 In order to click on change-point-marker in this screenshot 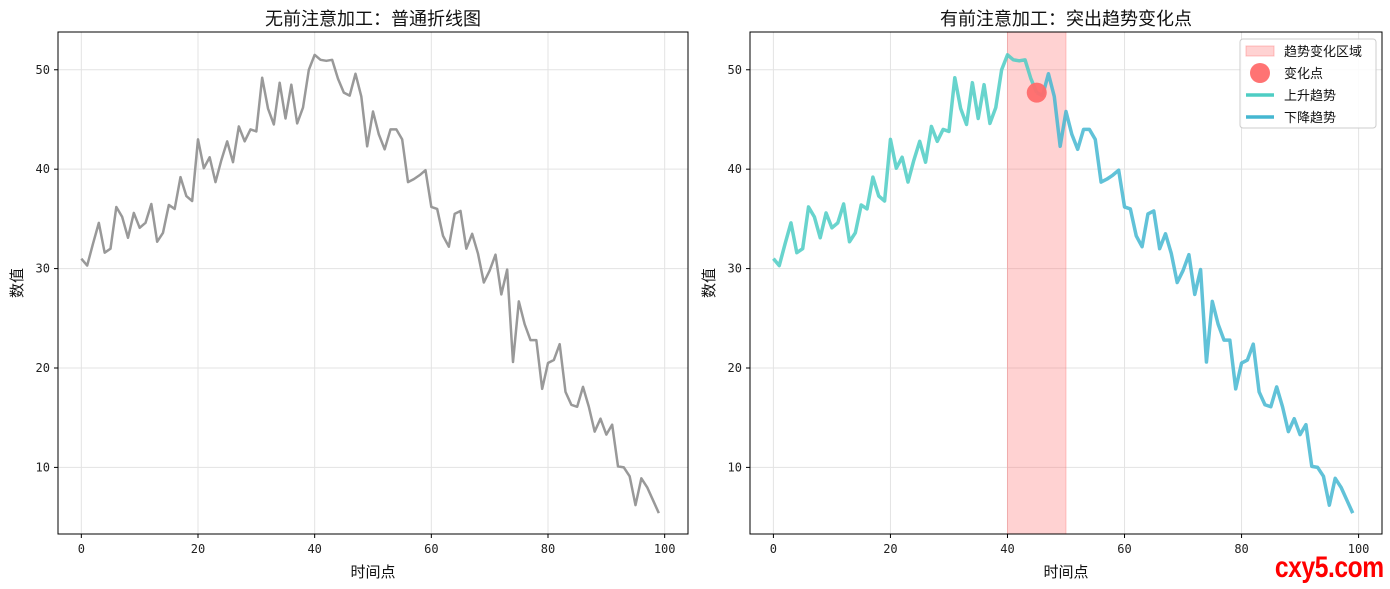, I will do `click(1036, 92)`.